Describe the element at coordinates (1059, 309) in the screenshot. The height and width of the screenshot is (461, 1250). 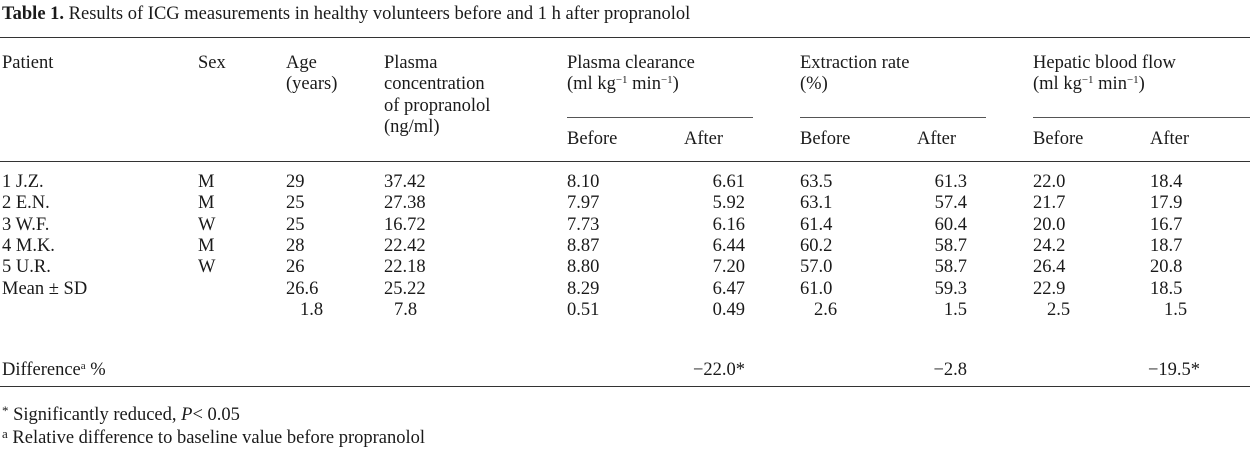
I see `cell-hbf-before: 2.5` at that location.